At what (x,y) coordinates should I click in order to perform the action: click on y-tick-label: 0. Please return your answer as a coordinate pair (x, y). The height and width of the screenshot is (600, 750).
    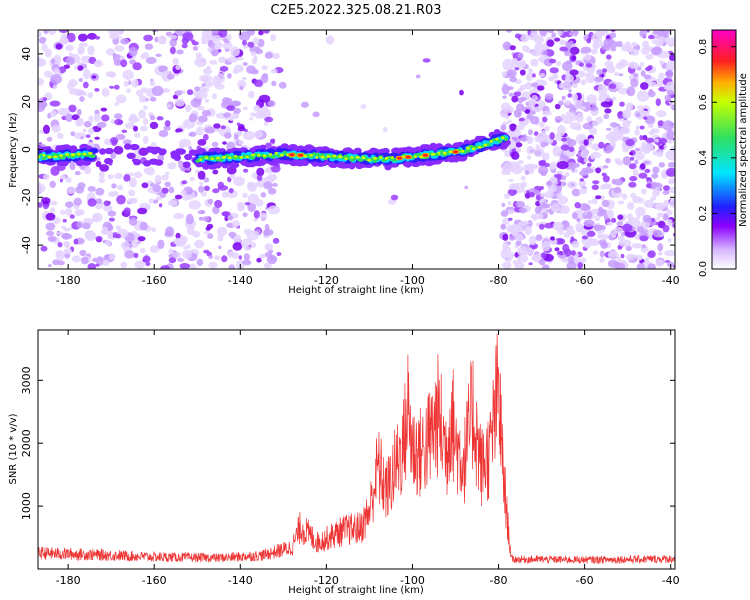
    Looking at the image, I should click on (26, 149).